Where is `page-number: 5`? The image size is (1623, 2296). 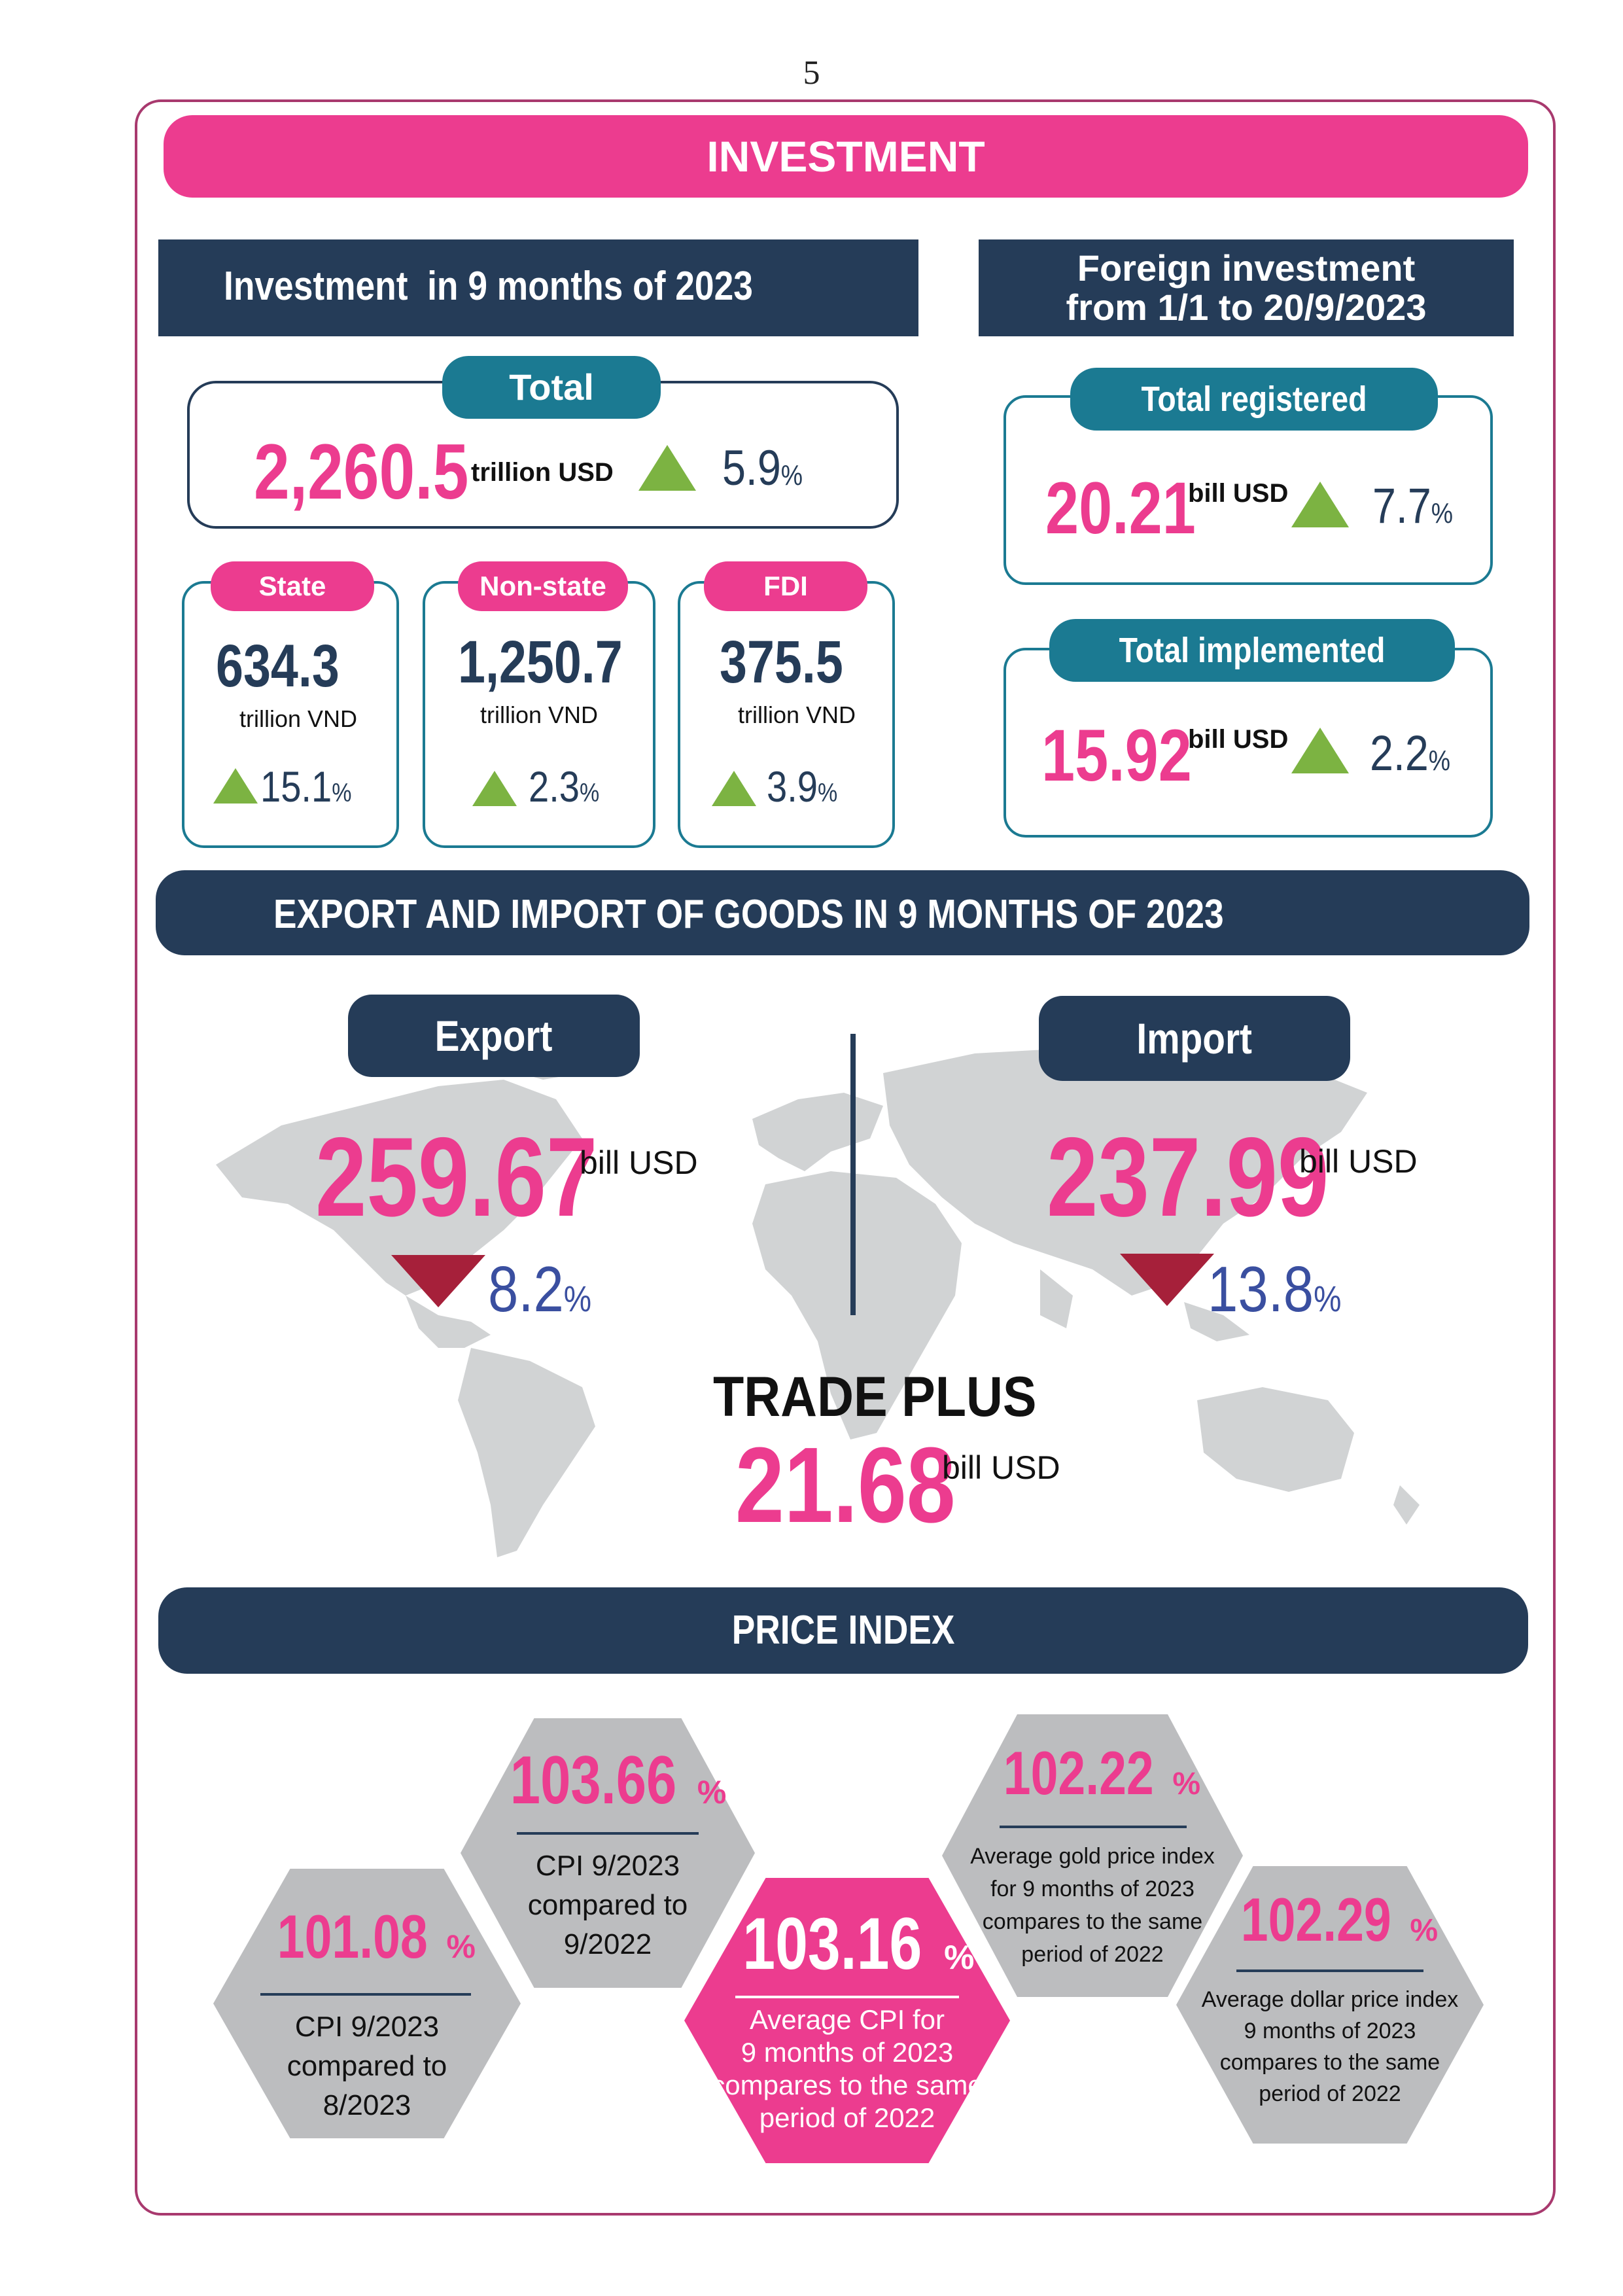 page-number: 5 is located at coordinates (812, 73).